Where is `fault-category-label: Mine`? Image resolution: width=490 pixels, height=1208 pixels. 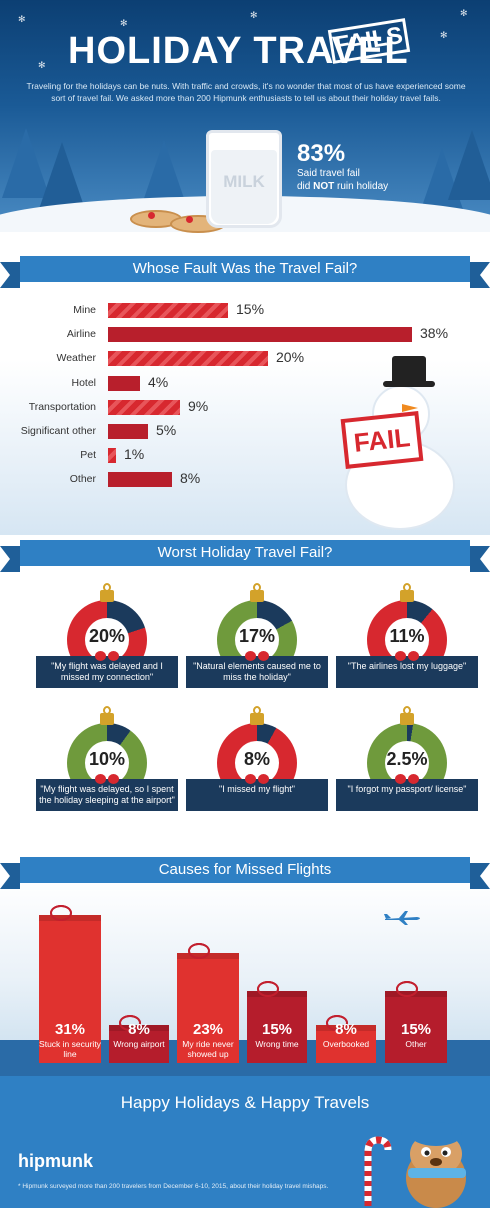 fault-category-label: Mine is located at coordinates (84, 310).